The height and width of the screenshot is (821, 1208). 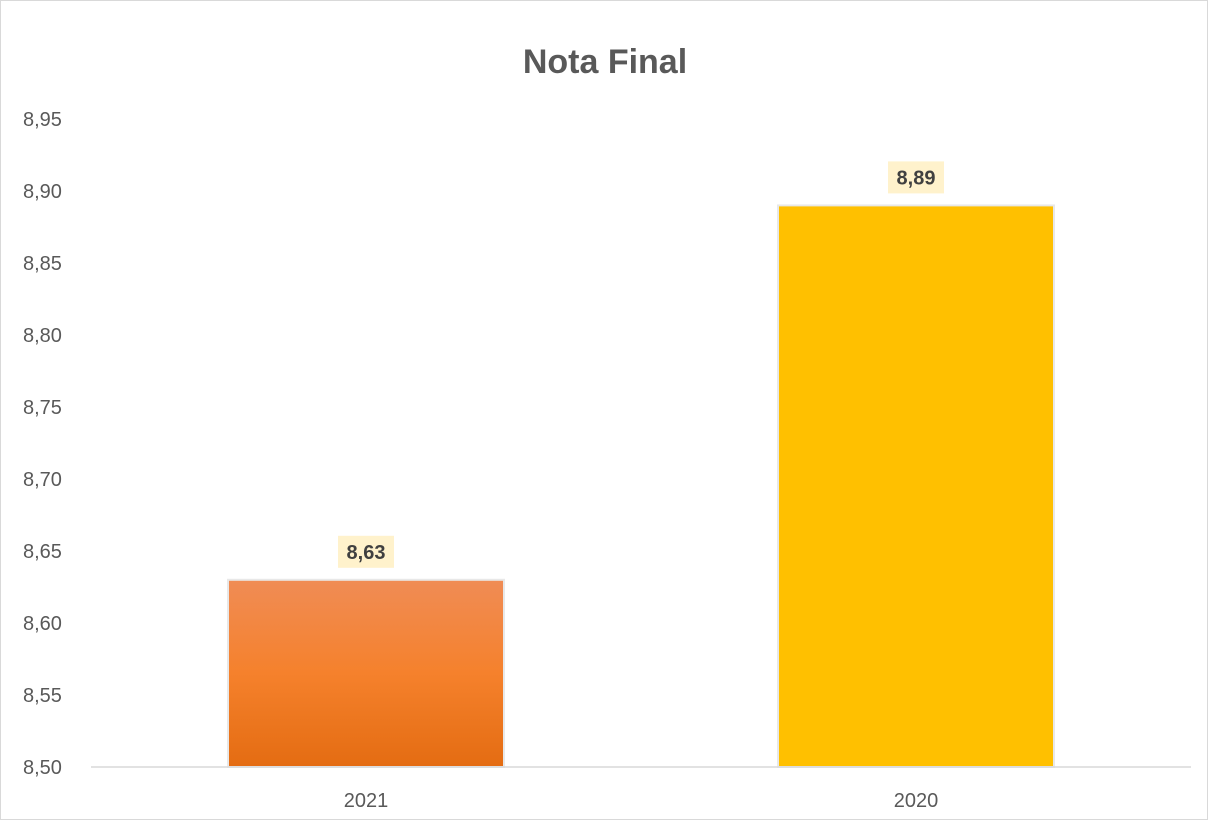 What do you see at coordinates (641, 801) in the screenshot?
I see `x-axis: 2021 2020` at bounding box center [641, 801].